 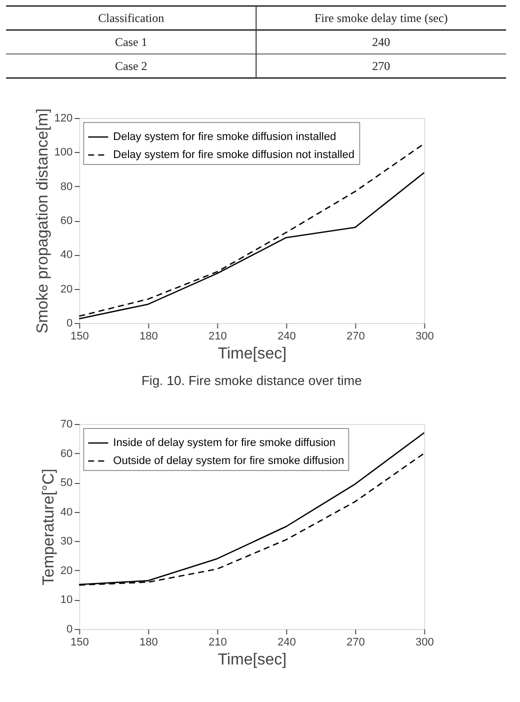 What do you see at coordinates (43, 221) in the screenshot?
I see `y-axis-title: Smoke propagation distance[m]` at bounding box center [43, 221].